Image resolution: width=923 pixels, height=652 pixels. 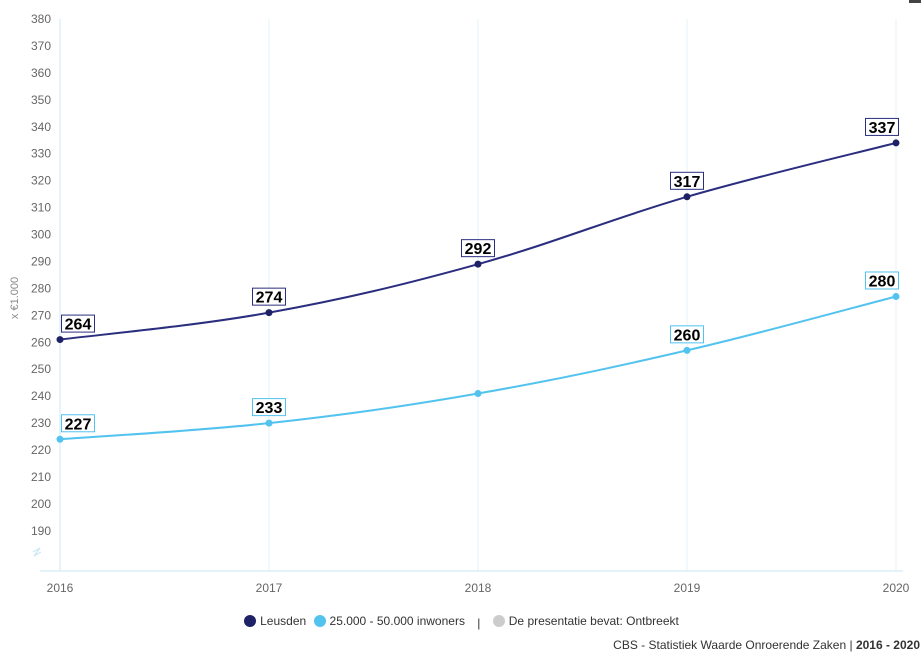 What do you see at coordinates (41, 46) in the screenshot?
I see `y-tick-370: 370` at bounding box center [41, 46].